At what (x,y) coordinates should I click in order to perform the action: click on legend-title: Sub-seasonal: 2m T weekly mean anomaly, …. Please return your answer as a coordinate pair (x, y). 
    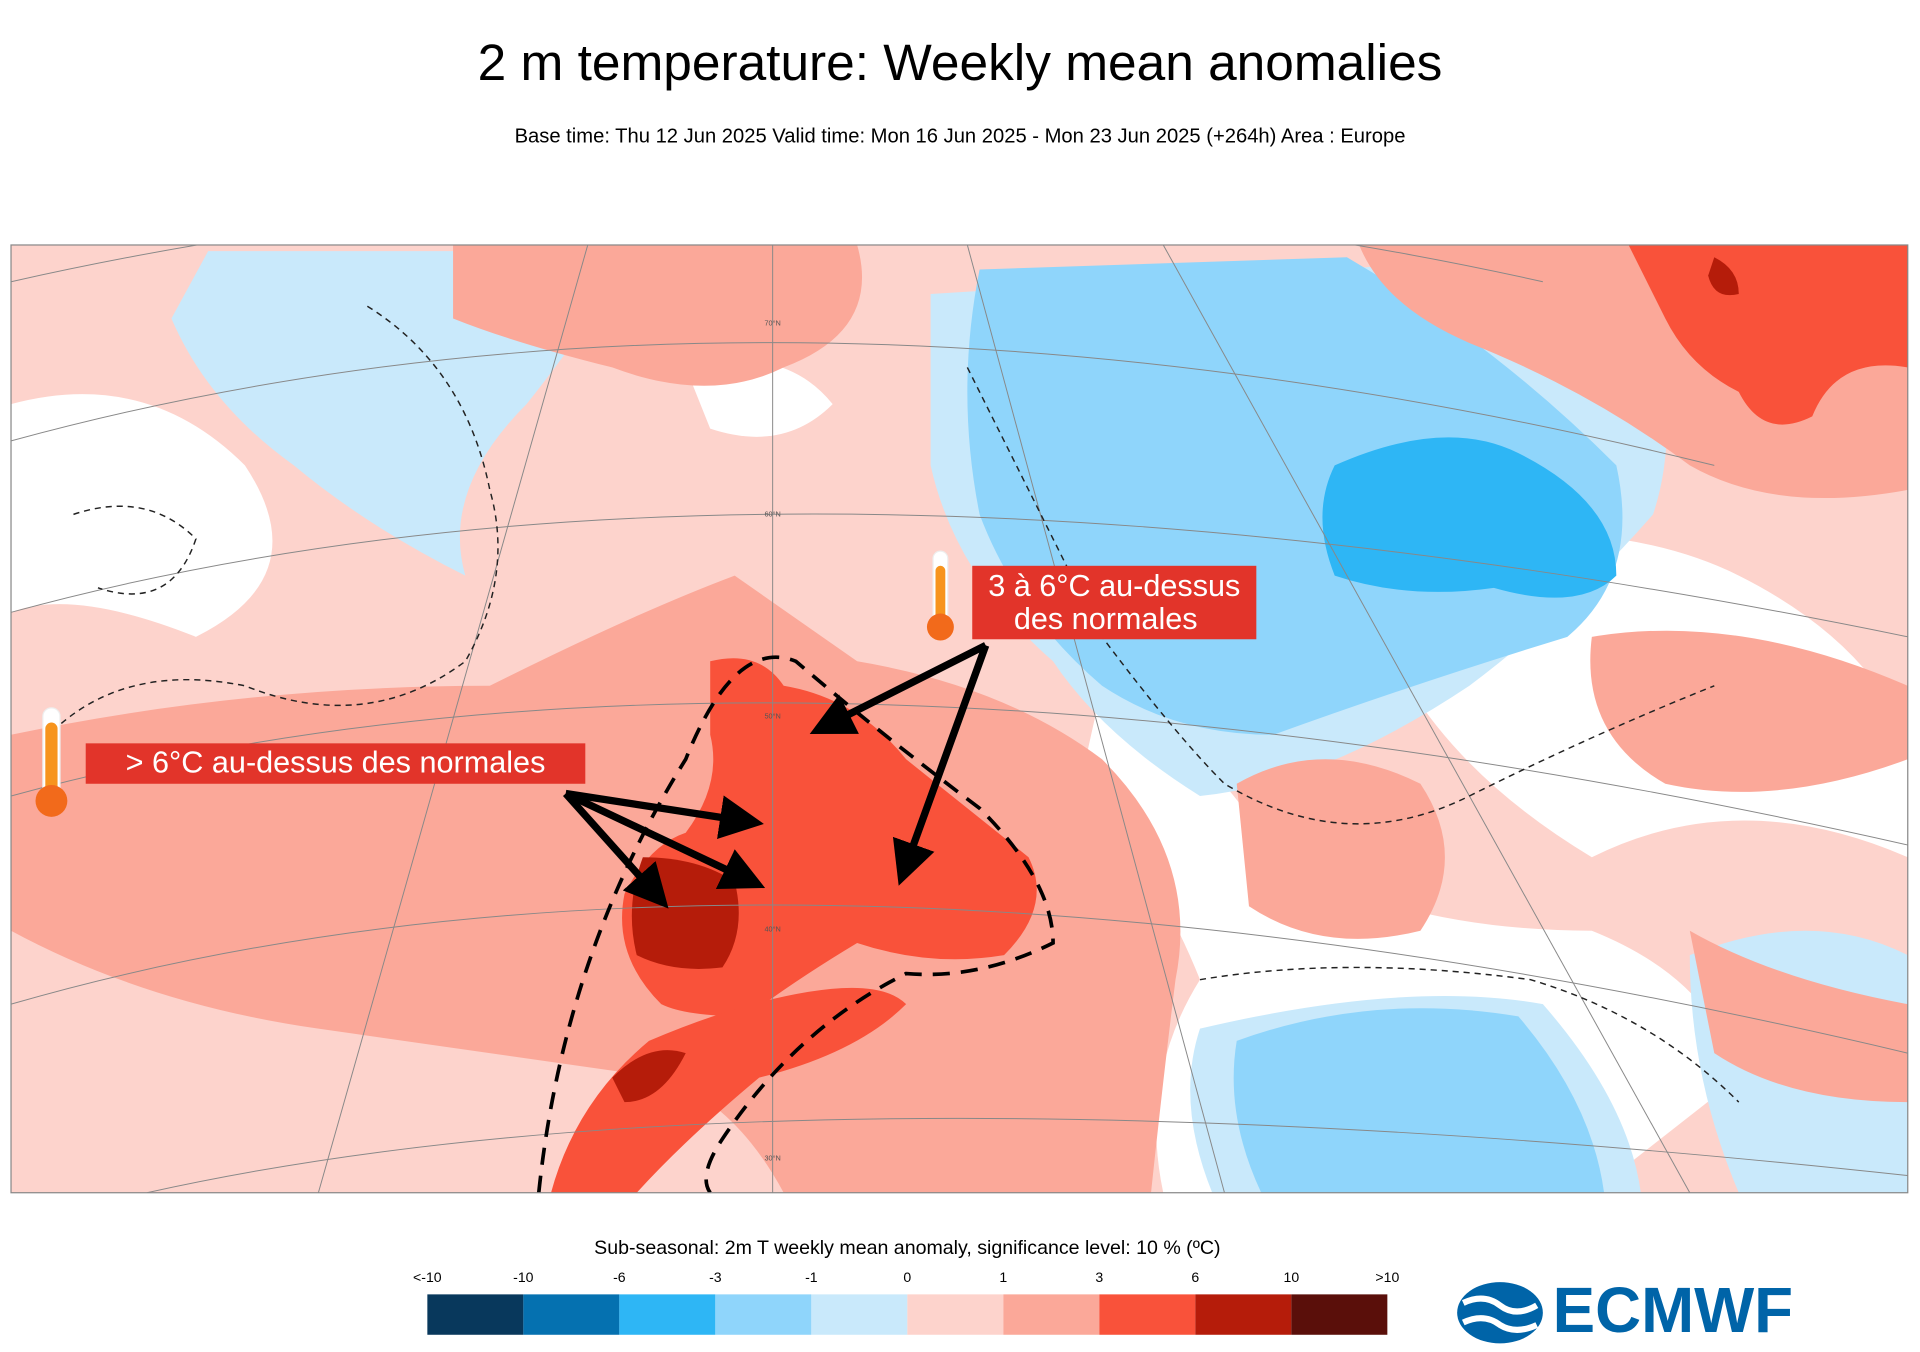
    Looking at the image, I should click on (907, 1248).